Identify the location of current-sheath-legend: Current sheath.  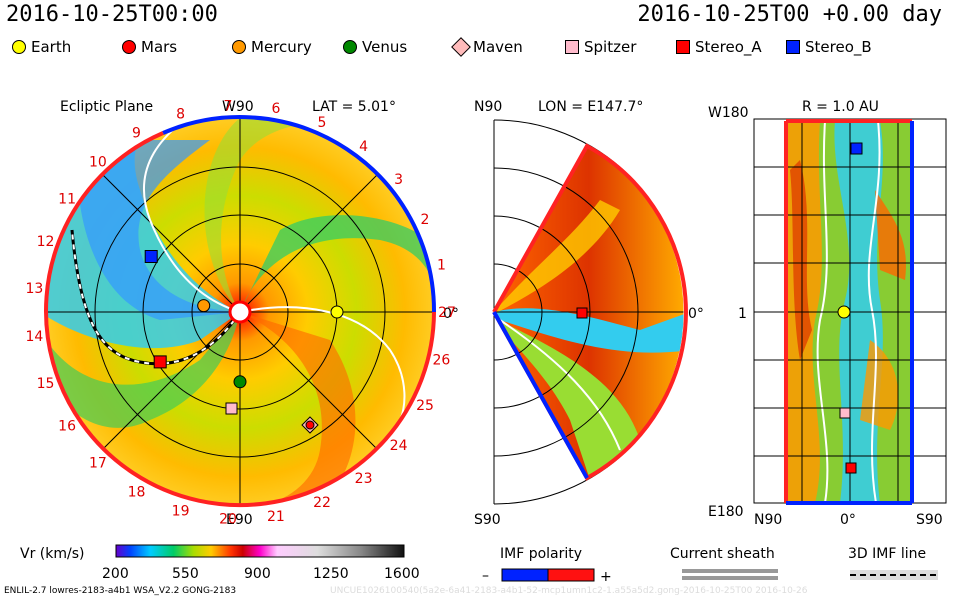
(724, 563).